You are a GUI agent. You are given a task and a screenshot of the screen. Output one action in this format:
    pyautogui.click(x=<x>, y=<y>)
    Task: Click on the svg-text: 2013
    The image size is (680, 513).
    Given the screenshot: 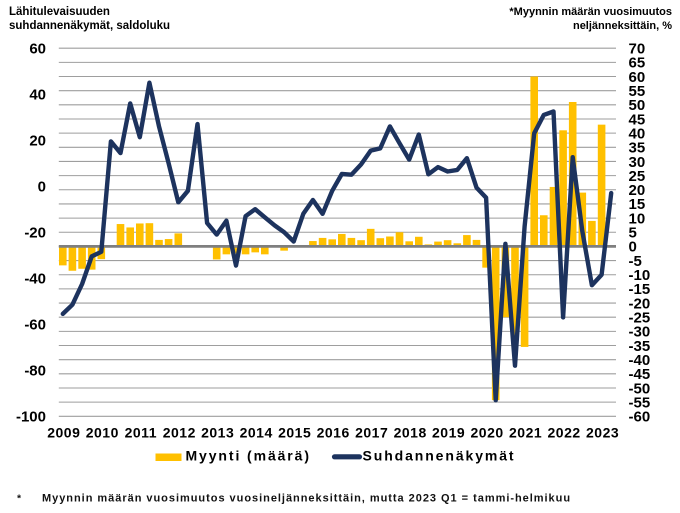 What is the action you would take?
    pyautogui.click(x=217, y=433)
    